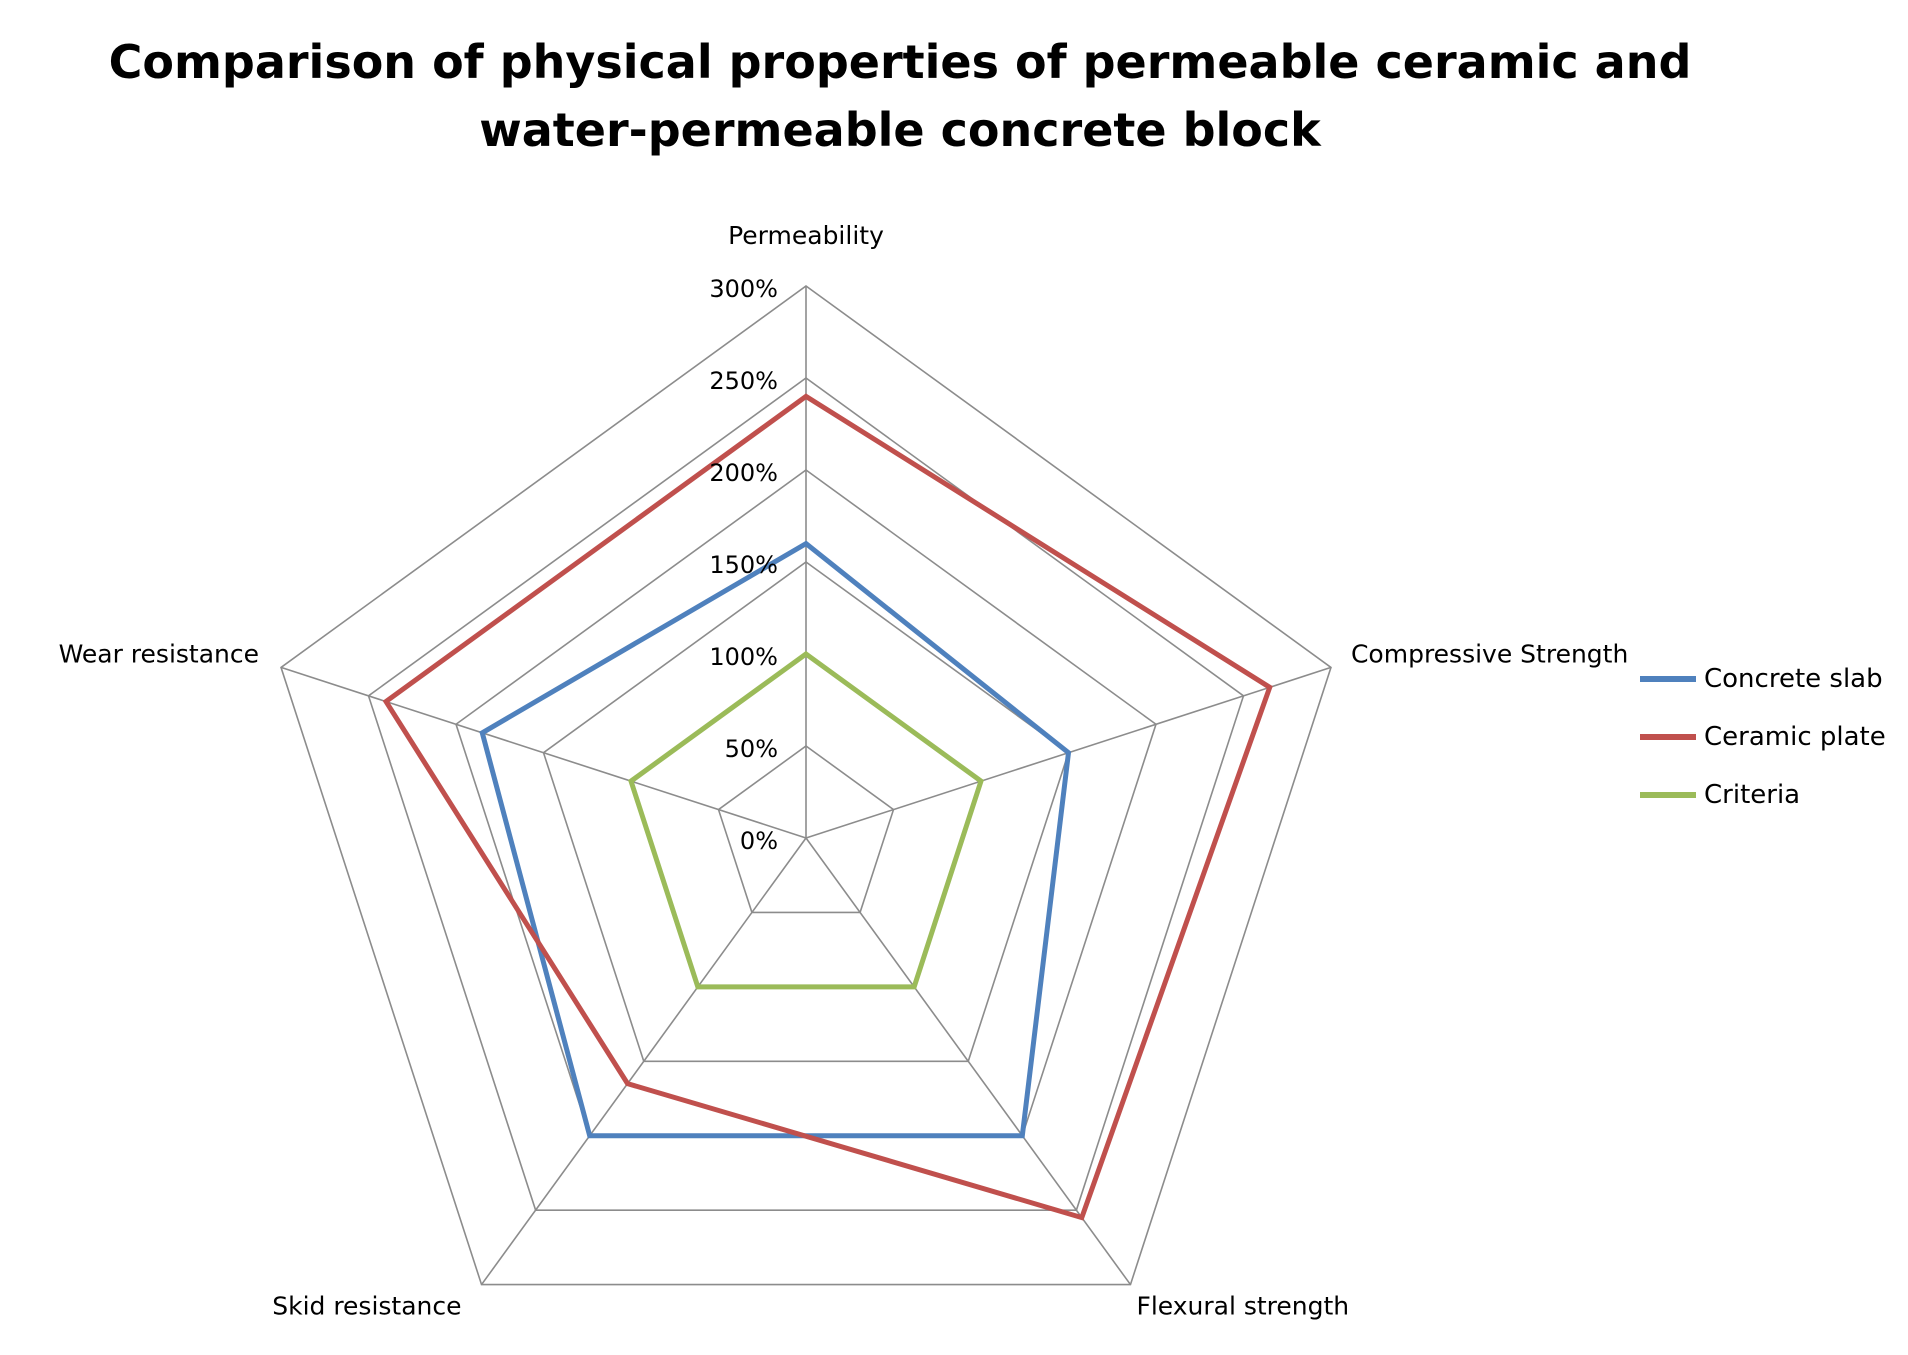 This screenshot has width=1908, height=1355. I want to click on tick-label-5: 250%, so click(743, 381).